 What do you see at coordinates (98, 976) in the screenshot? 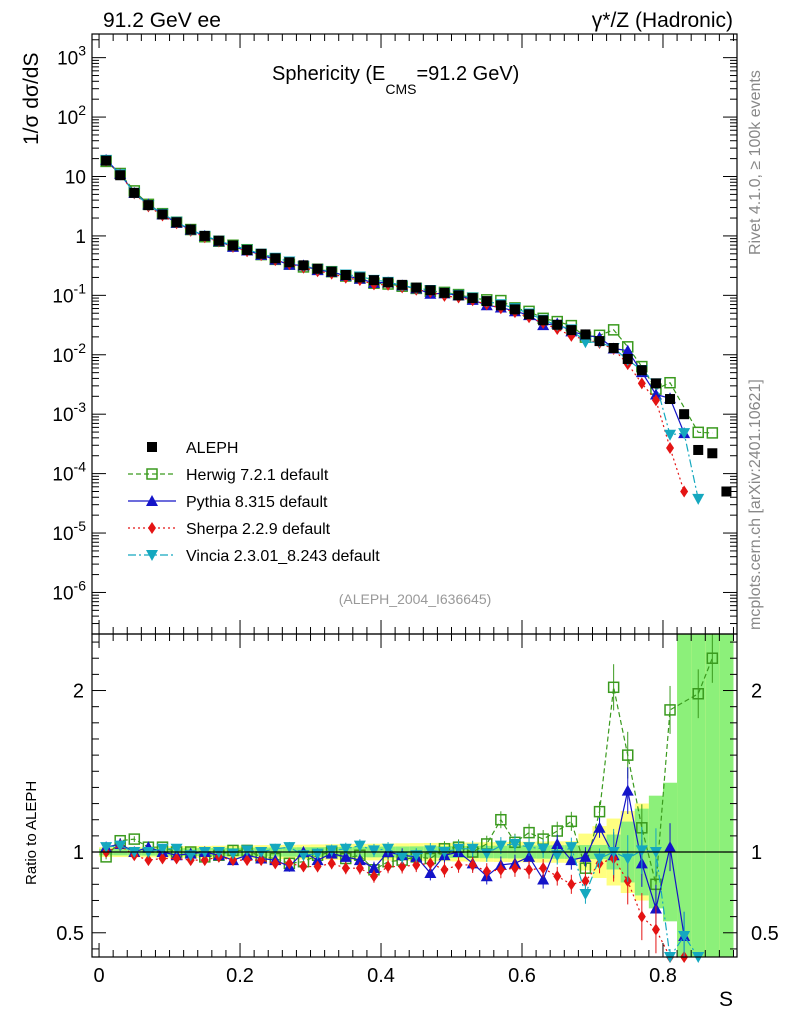
I see `x-tick-label: 0` at bounding box center [98, 976].